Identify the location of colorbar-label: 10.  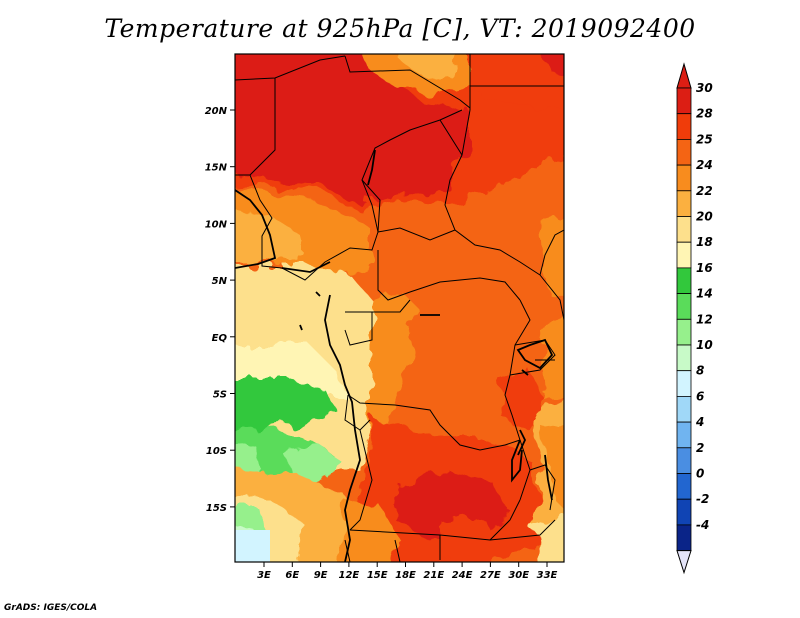
(704, 345).